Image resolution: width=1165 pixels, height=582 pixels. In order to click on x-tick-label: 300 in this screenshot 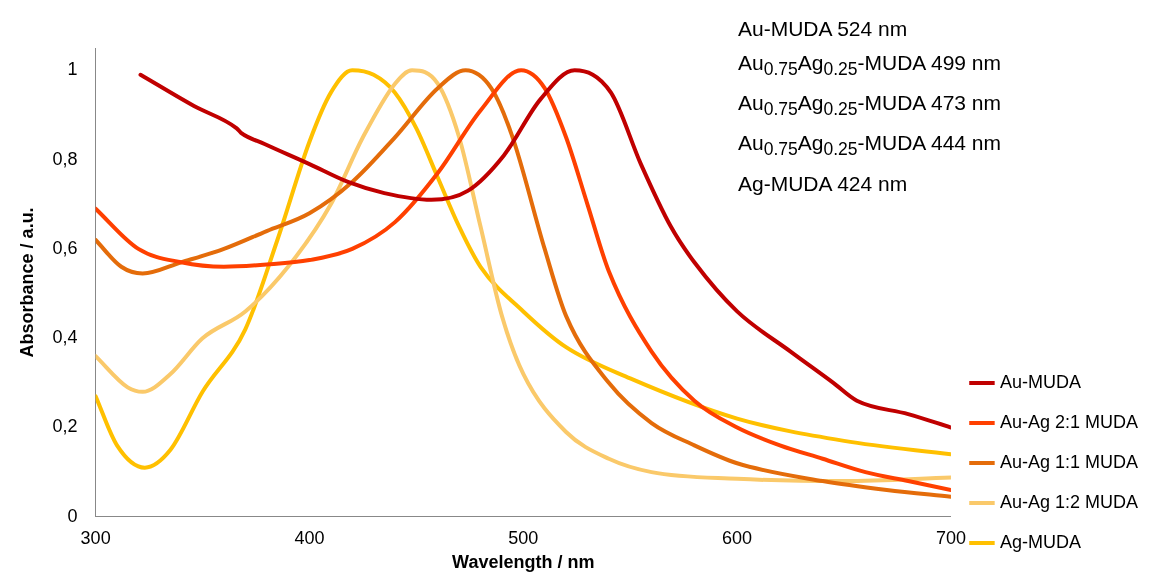, I will do `click(95, 537)`.